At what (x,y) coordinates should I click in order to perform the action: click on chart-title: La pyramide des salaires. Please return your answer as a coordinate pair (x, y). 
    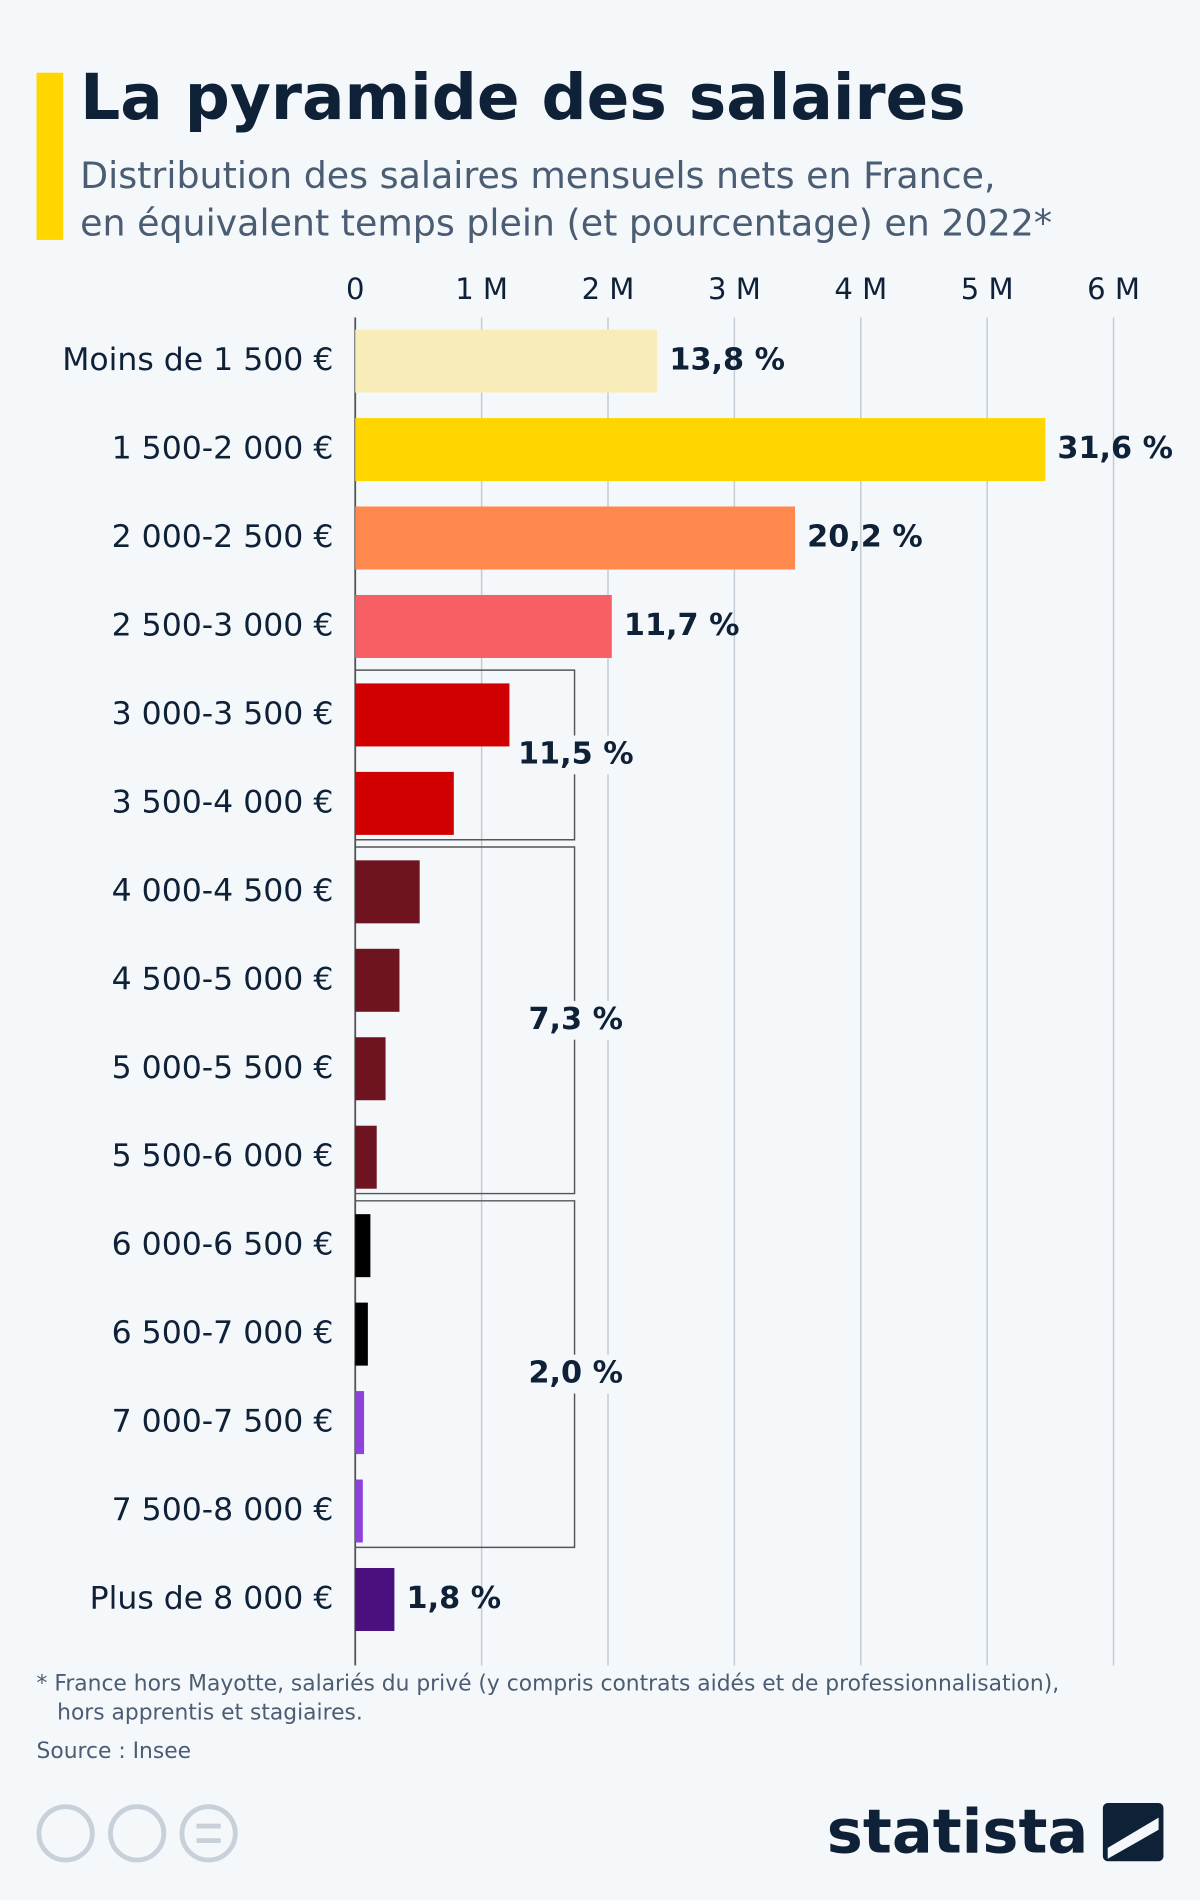
    Looking at the image, I should click on (523, 97).